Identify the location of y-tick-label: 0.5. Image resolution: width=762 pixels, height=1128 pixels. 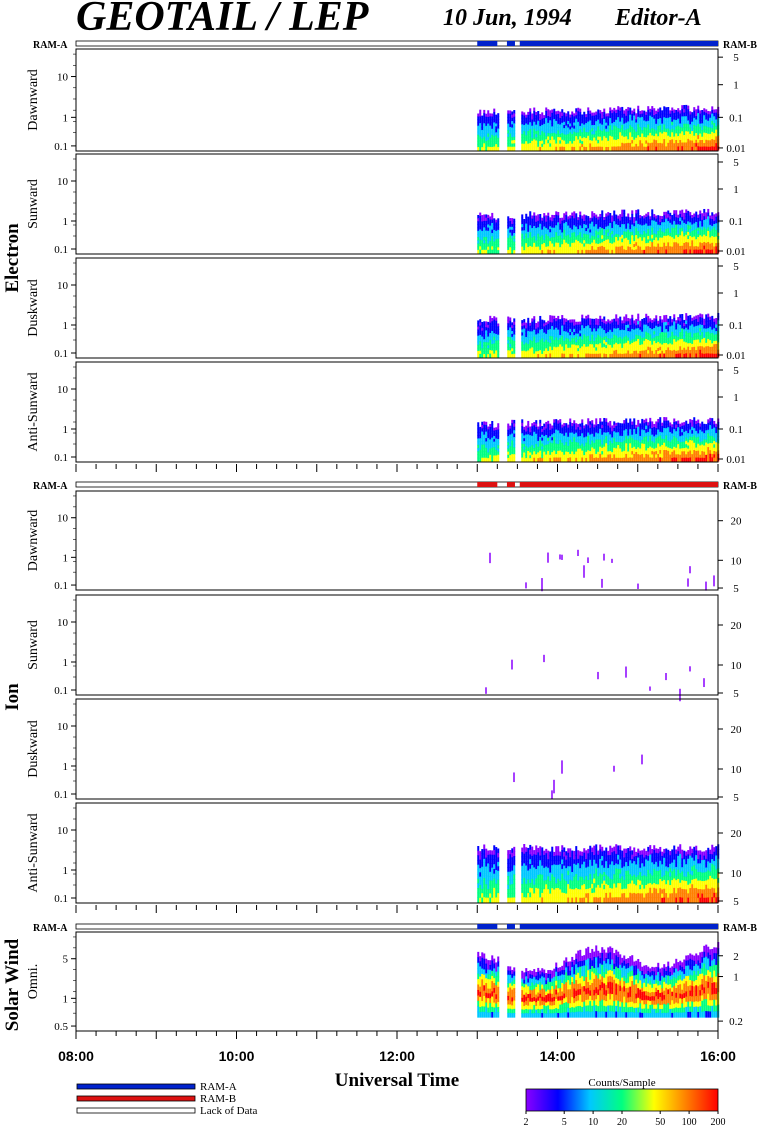
(61, 1027).